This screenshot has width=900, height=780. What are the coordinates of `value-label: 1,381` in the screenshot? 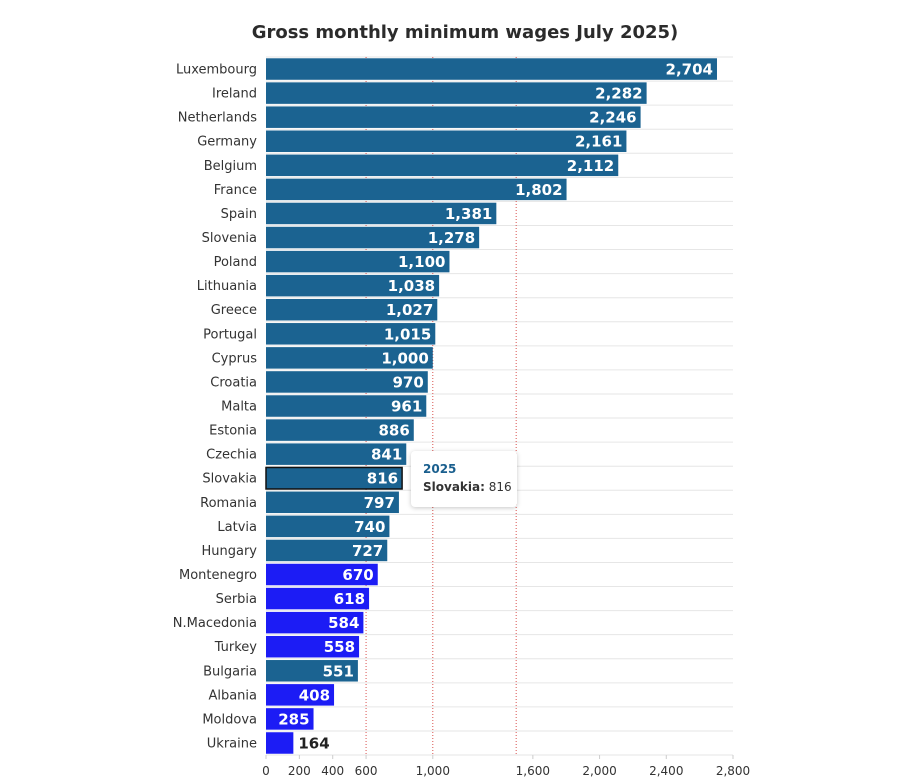 It's located at (468, 214).